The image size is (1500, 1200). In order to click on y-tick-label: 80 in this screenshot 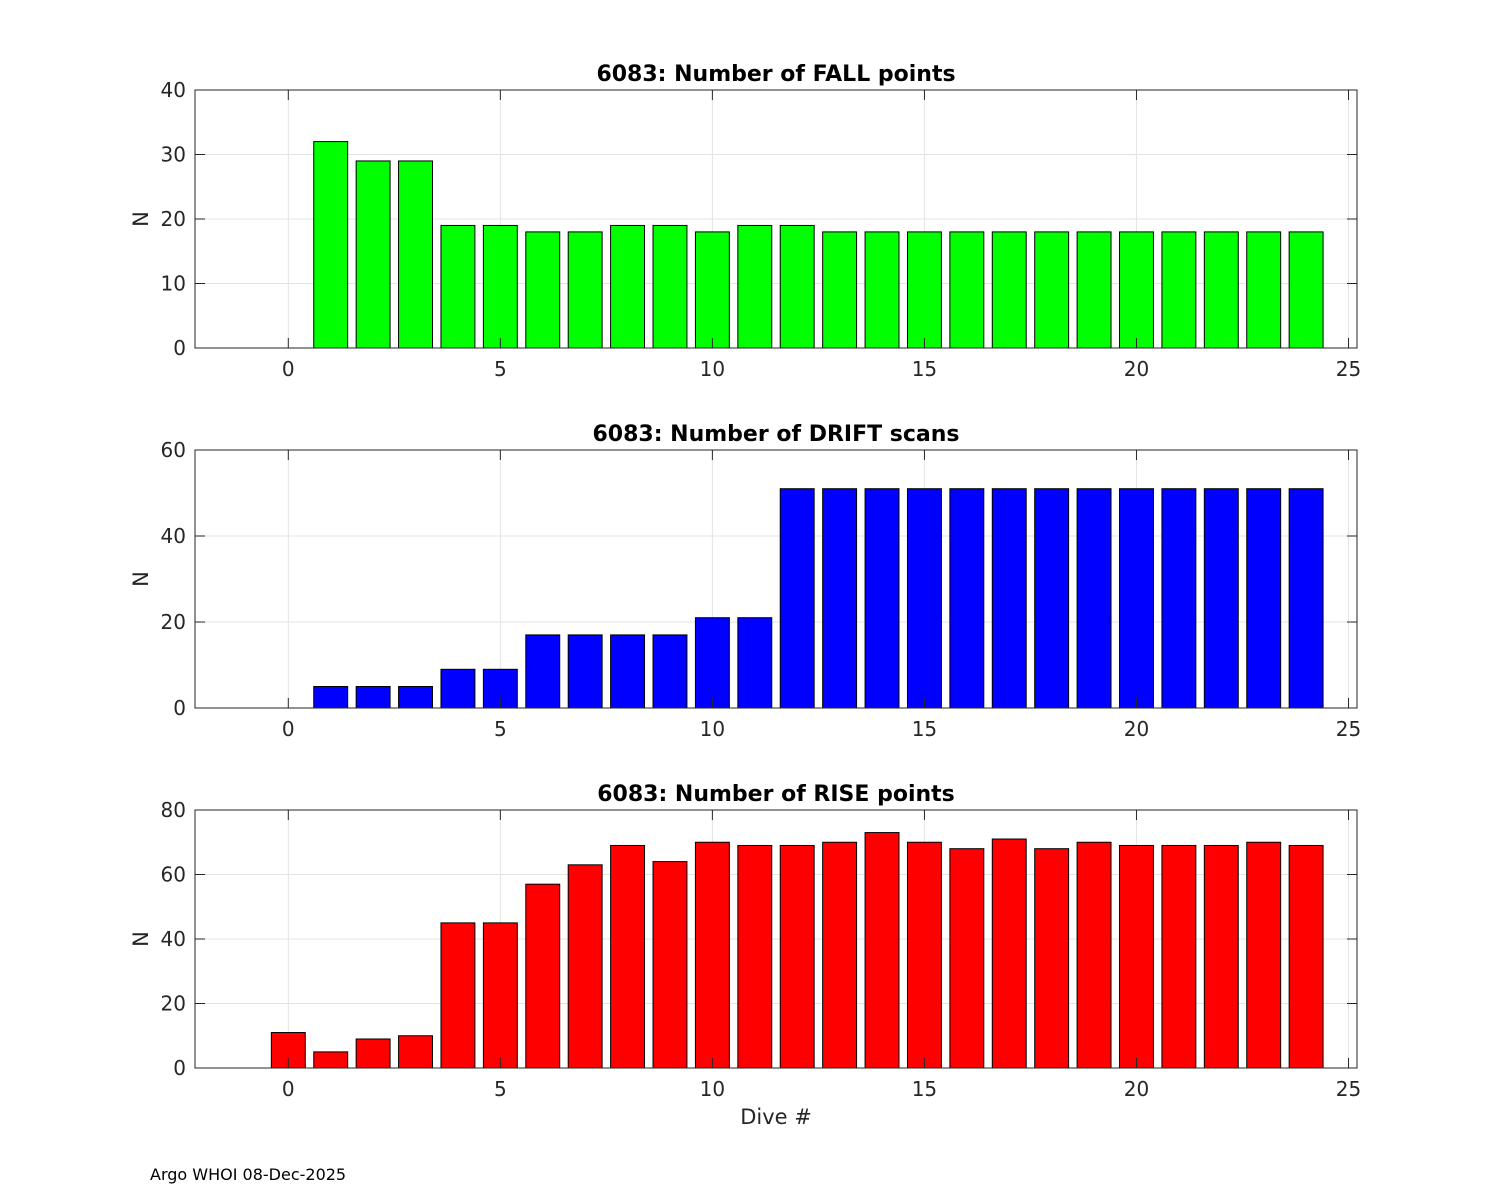, I will do `click(173, 810)`.